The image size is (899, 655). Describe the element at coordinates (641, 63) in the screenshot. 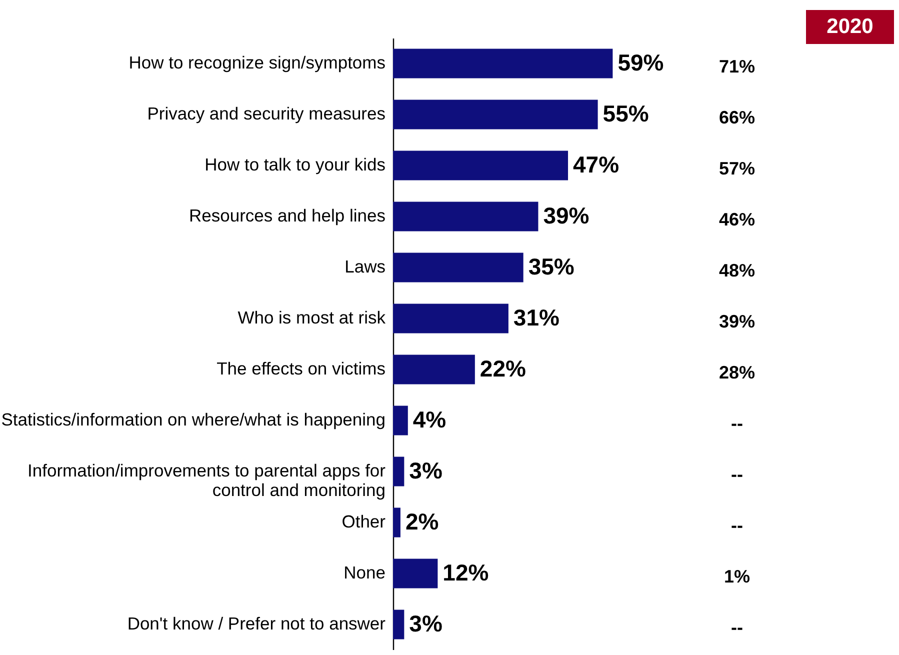

I see `data-label: 59%` at that location.